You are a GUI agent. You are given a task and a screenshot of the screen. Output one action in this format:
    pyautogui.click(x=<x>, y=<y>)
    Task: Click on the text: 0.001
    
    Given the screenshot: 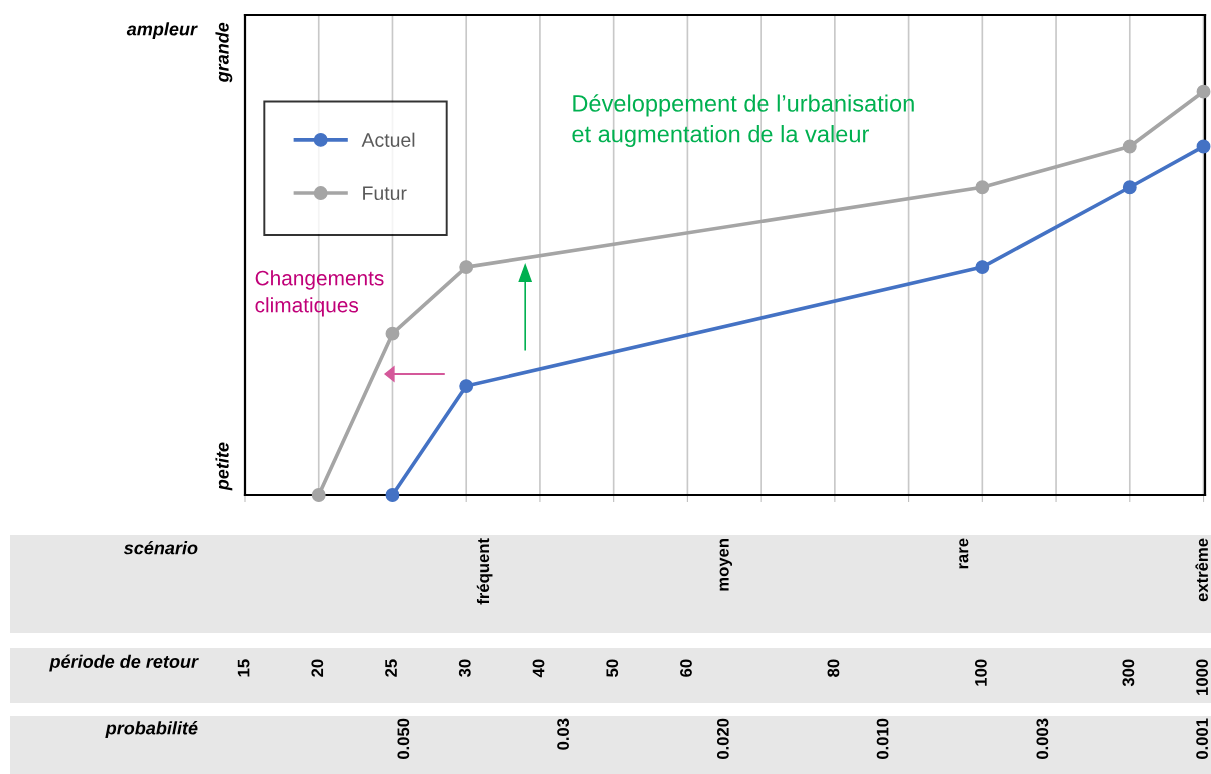 What is the action you would take?
    pyautogui.click(x=1202, y=739)
    